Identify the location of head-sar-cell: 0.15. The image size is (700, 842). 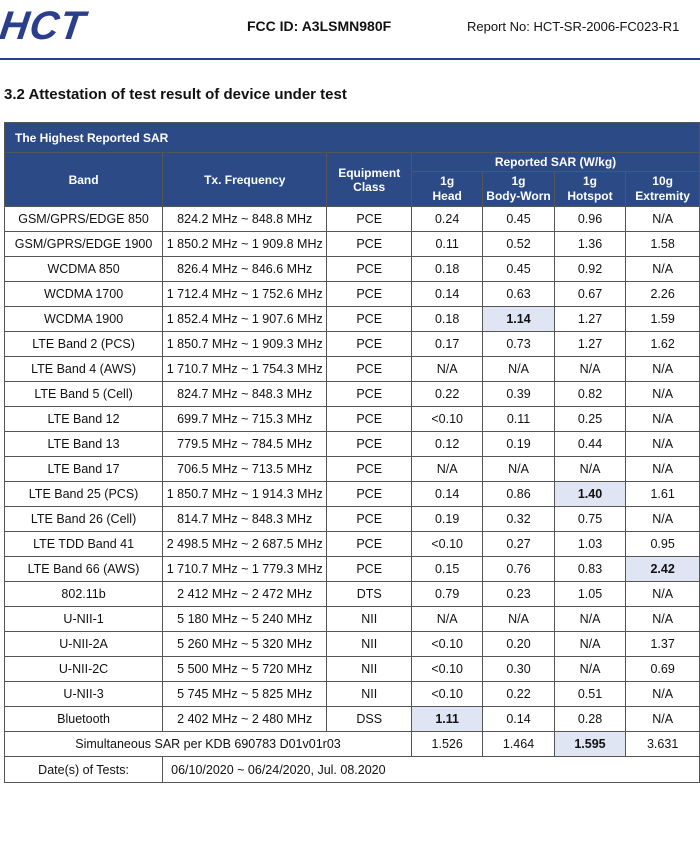
(447, 569).